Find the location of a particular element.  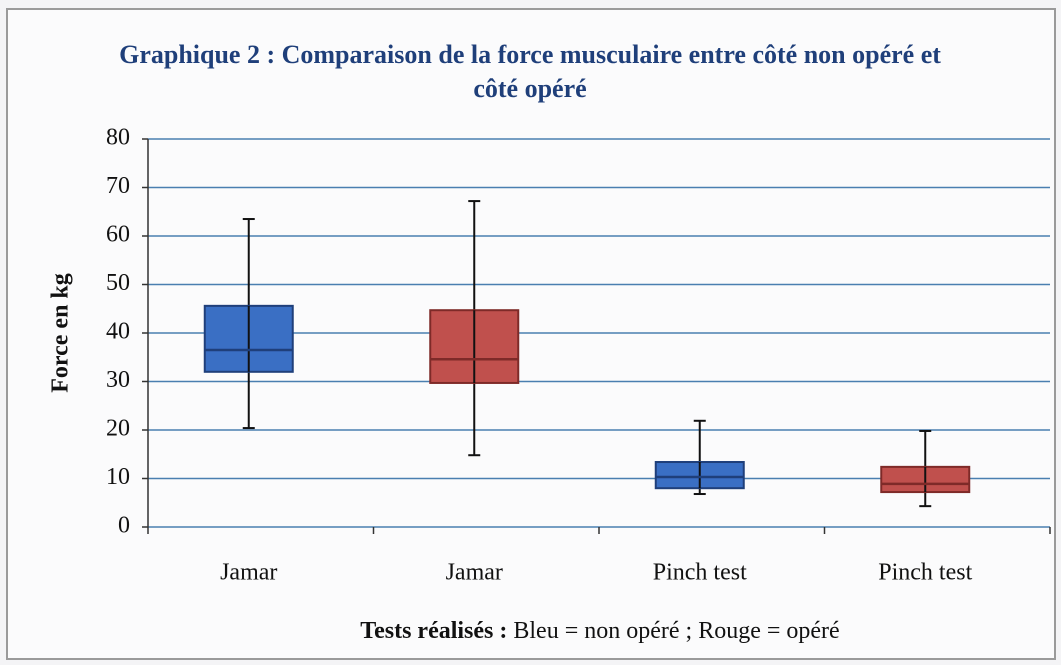

y-tick-label: 0 is located at coordinates (124, 526).